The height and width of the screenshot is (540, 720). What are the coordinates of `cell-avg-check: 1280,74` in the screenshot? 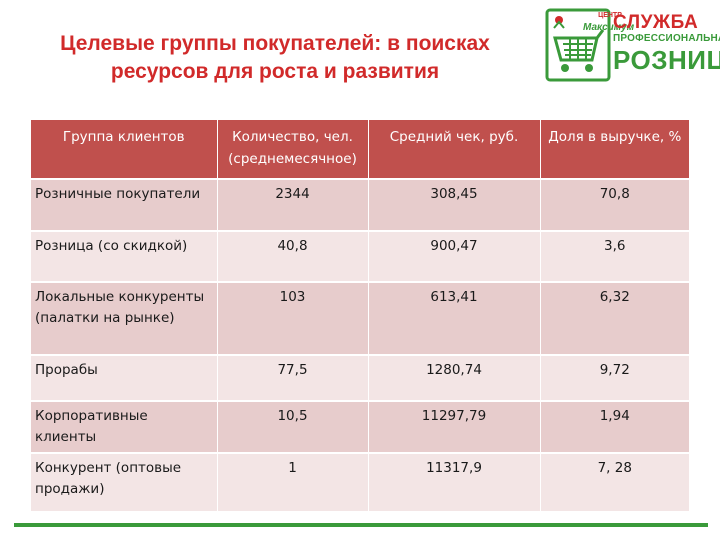 It's located at (454, 377).